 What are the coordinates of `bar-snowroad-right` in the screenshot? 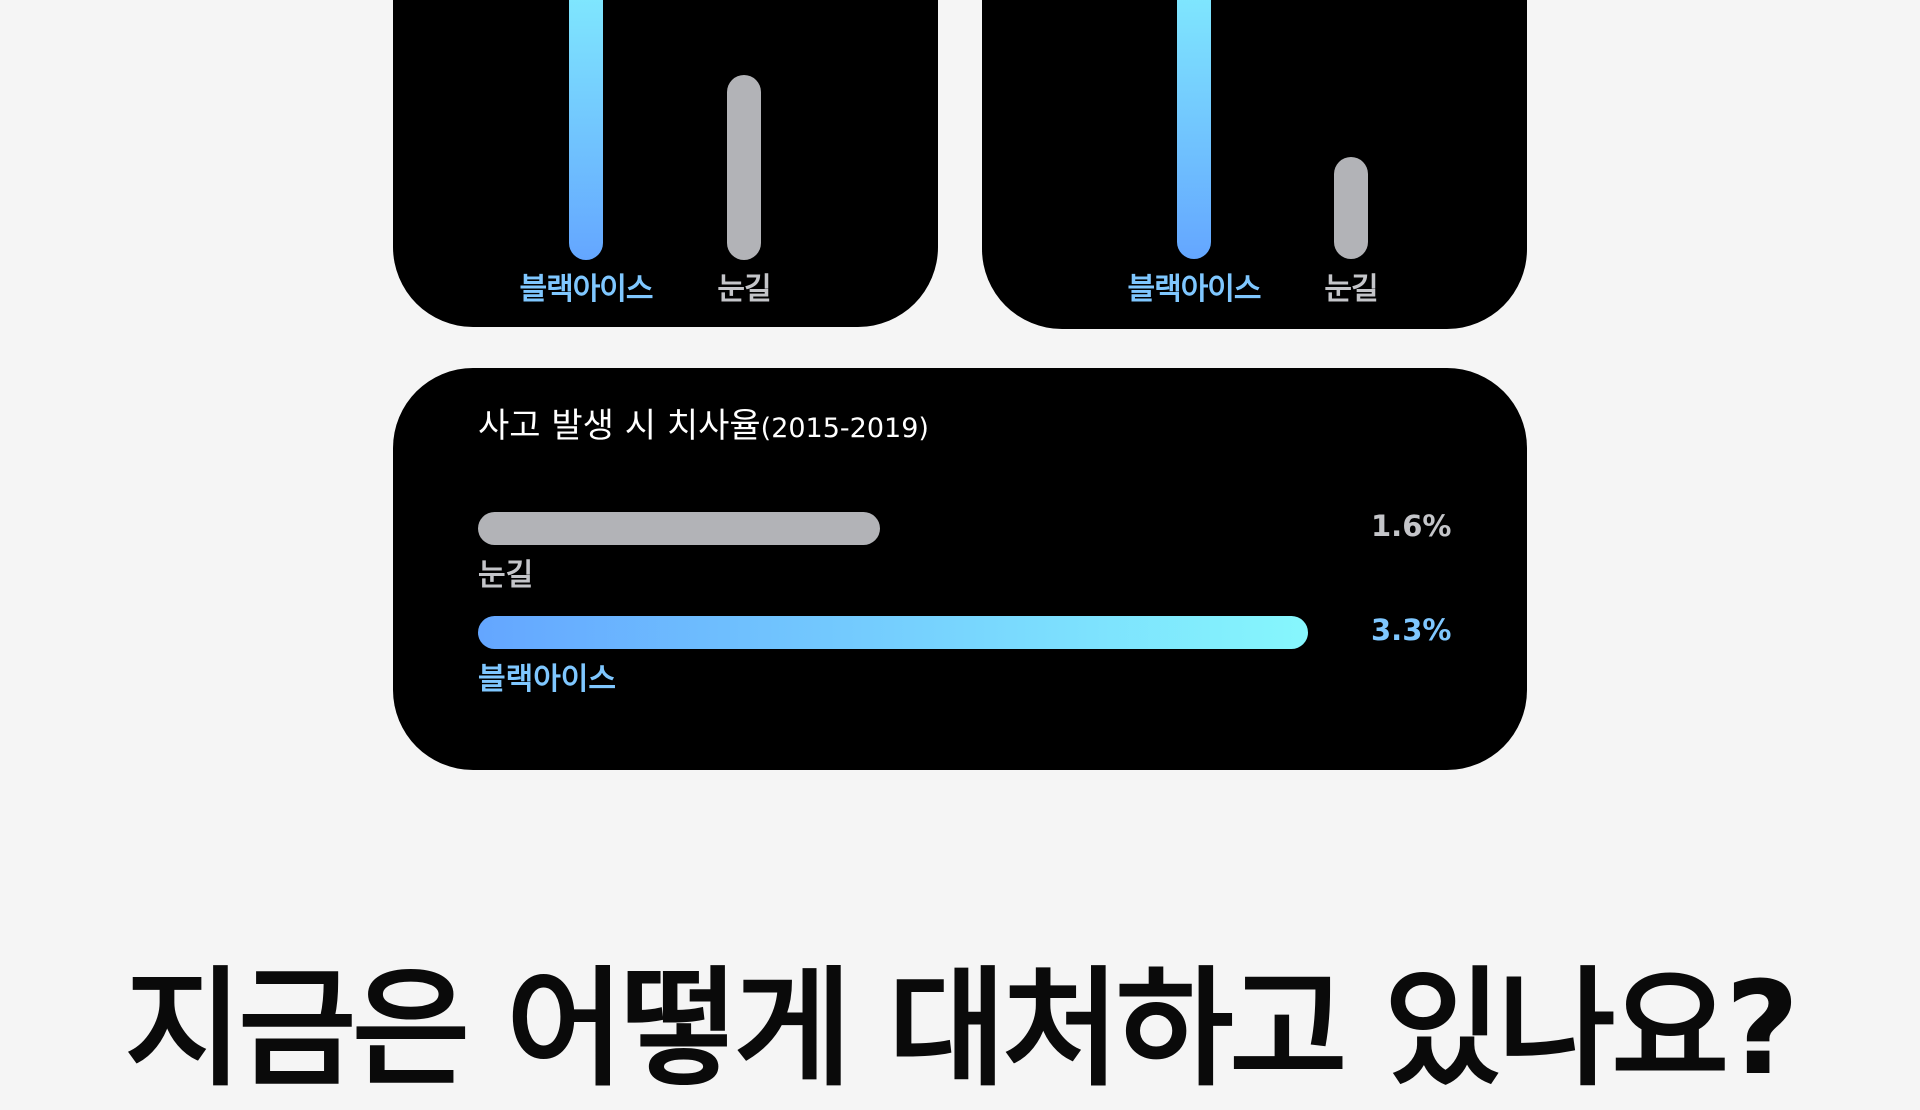 It's located at (1351, 207).